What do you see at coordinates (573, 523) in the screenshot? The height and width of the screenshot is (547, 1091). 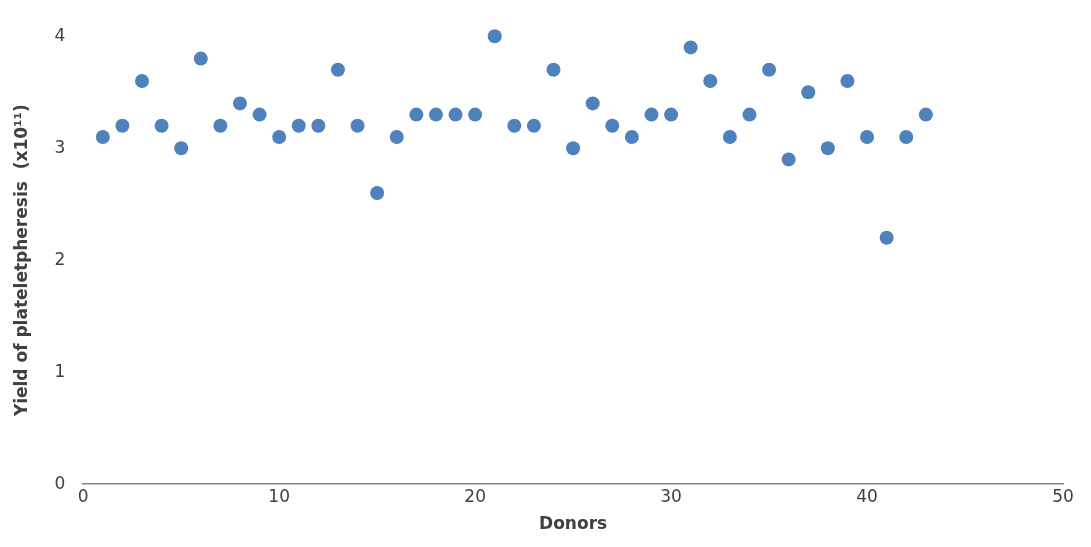 I see `x-axis-title: Donors` at bounding box center [573, 523].